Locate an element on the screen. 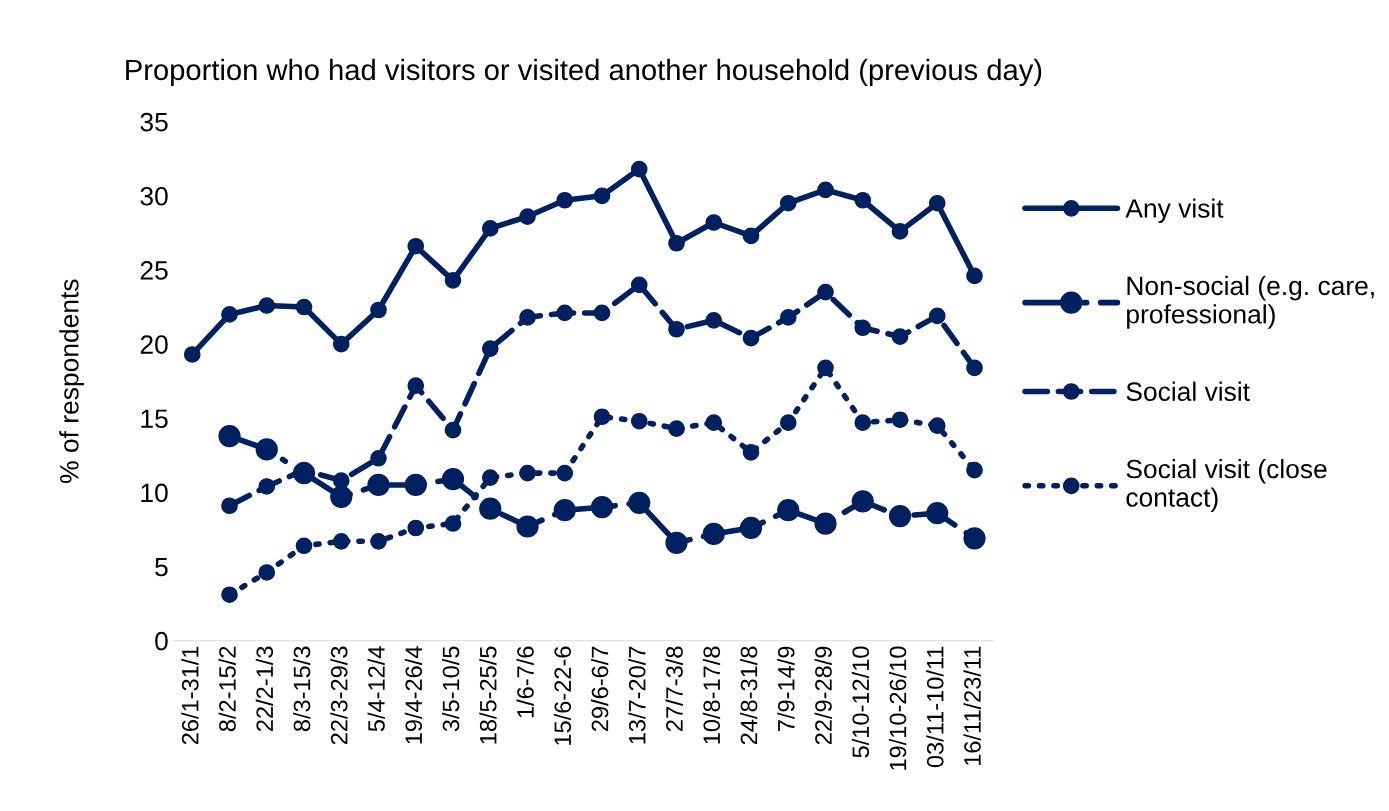 This screenshot has height=811, width=1389. x-tick-label: 8/3-15/3 is located at coordinates (302, 689).